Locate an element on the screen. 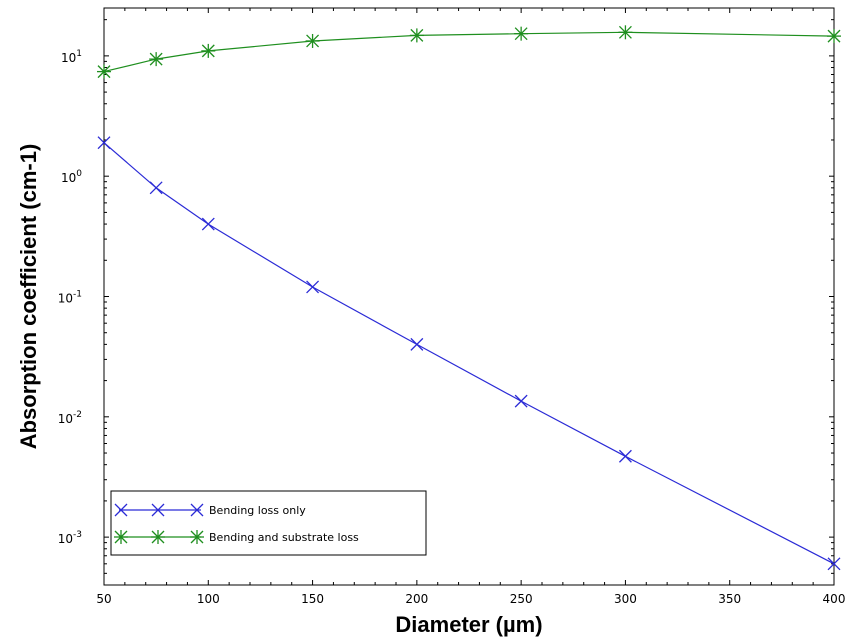 Image resolution: width=845 pixels, height=642 pixels. y-tick-exponent: 1 is located at coordinates (79, 54).